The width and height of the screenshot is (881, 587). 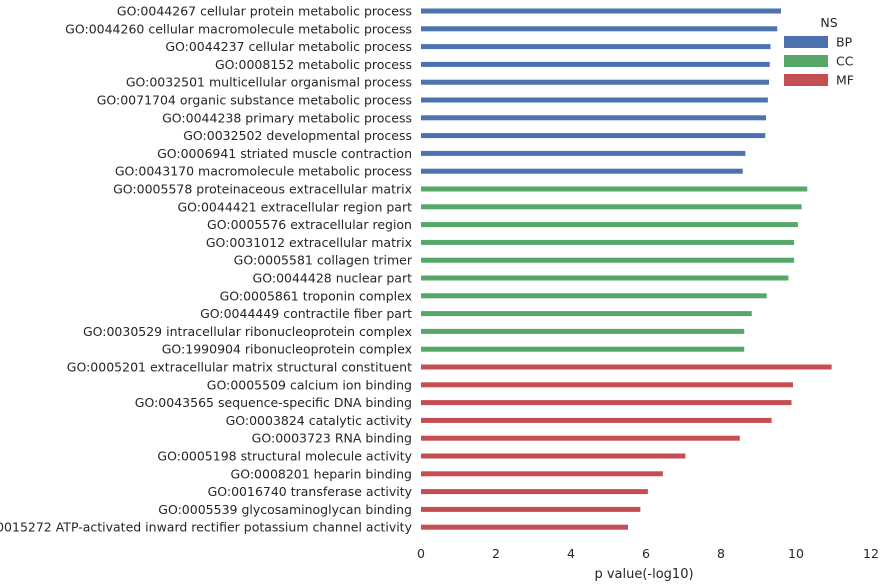 What do you see at coordinates (806, 42) in the screenshot?
I see `legend-swatch-bp` at bounding box center [806, 42].